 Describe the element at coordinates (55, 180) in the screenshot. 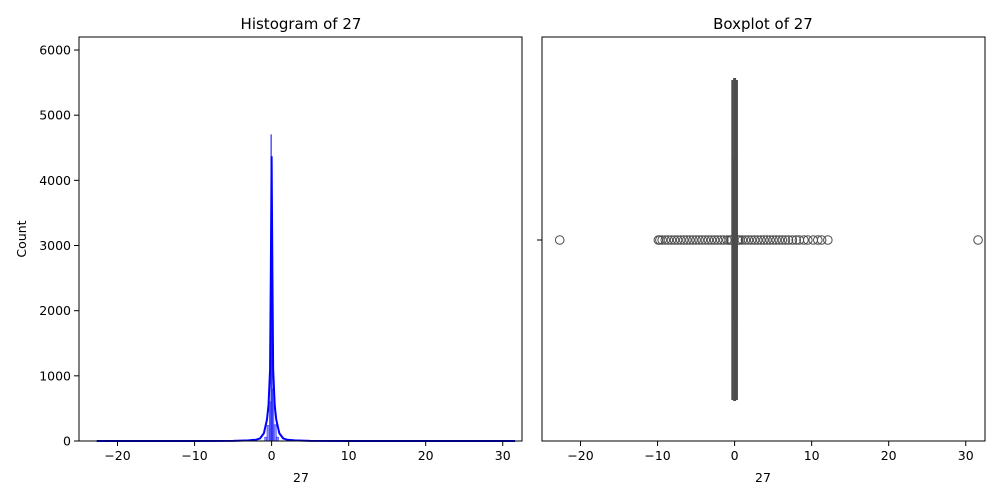

I see `histogram-y-tick-label: 4000` at that location.